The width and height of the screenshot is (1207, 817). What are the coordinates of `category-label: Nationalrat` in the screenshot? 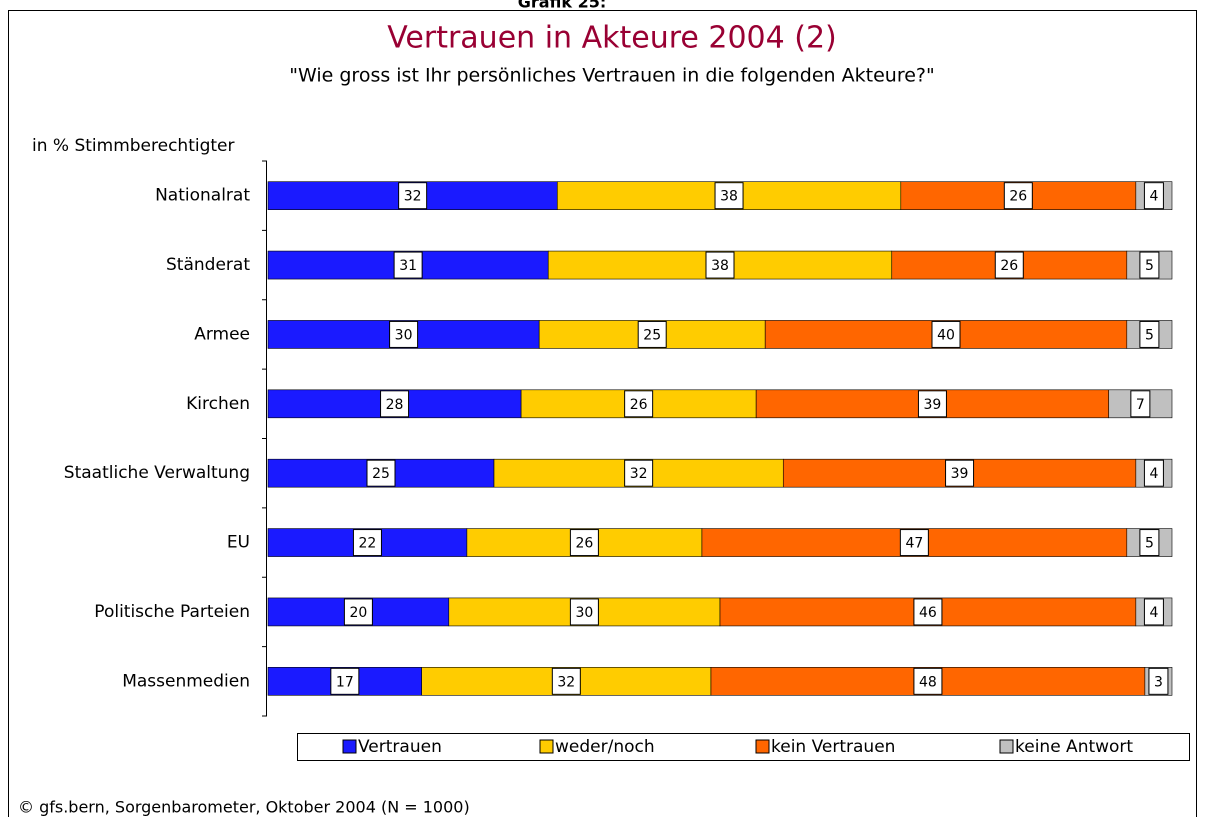 It's located at (202, 196).